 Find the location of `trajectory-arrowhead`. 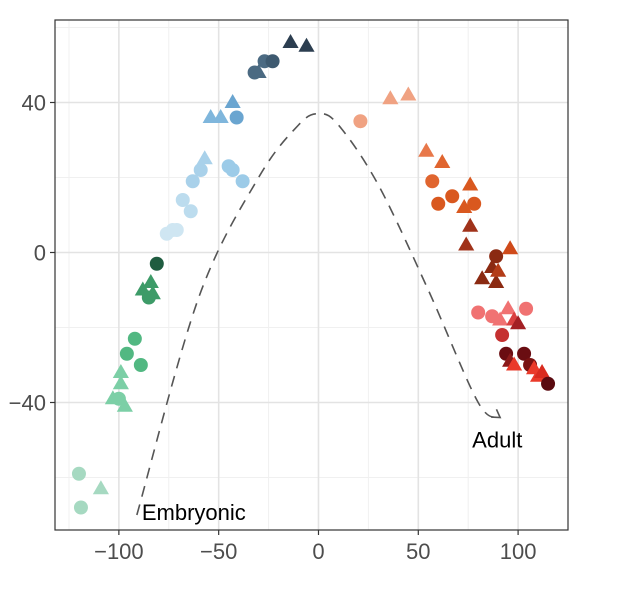

trajectory-arrowhead is located at coordinates (496, 413).